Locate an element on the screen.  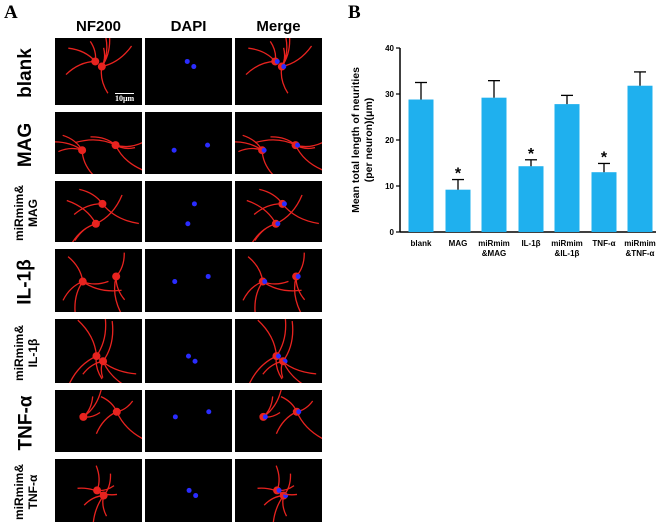
row-label: miRmim& IL-1β is located at coordinates (26, 352).